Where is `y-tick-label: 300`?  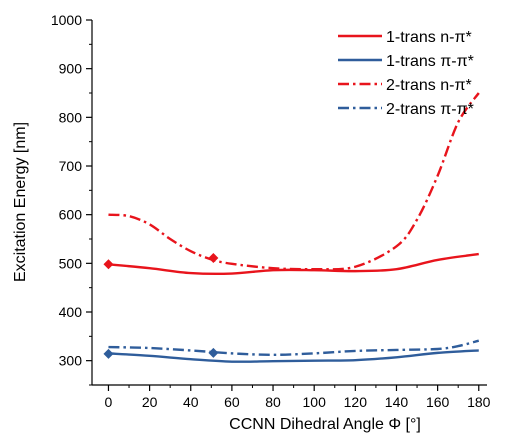 y-tick-label: 300 is located at coordinates (71, 361).